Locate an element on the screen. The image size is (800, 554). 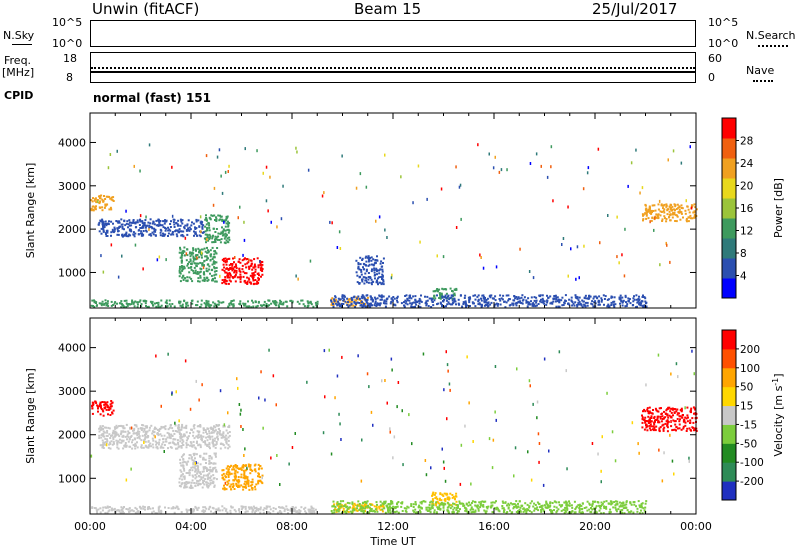
freq-label: Freq. is located at coordinates (18, 60).